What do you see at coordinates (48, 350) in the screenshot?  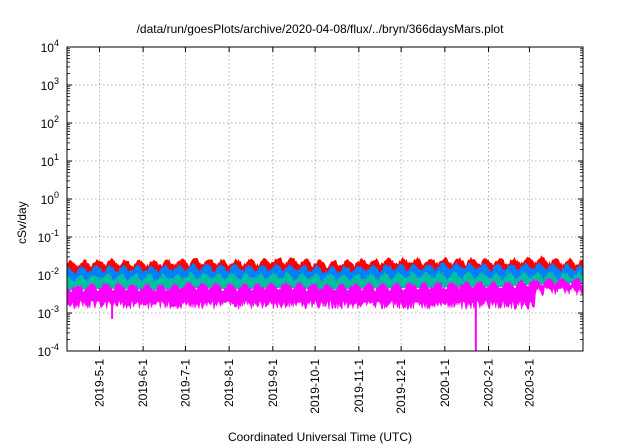 I see `y-tick-label: 10⁻⁴` at bounding box center [48, 350].